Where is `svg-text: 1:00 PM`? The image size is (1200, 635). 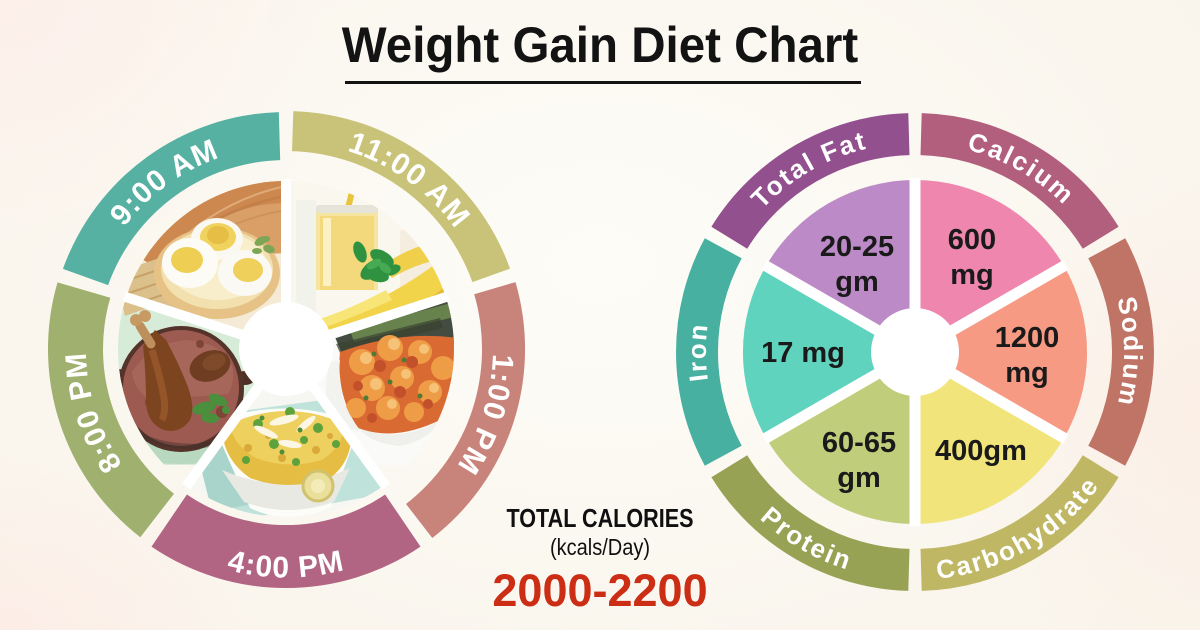 svg-text: 1:00 PM is located at coordinates (485, 416).